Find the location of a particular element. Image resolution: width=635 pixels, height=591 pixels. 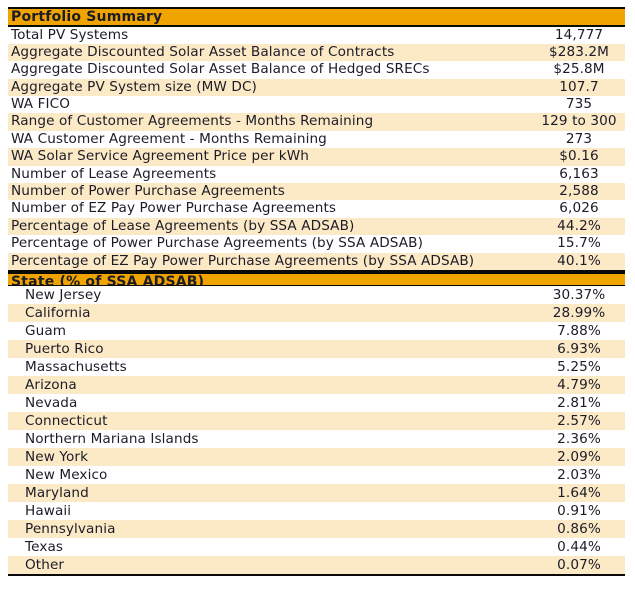

table-row: WA FICO 735 is located at coordinates (316, 104).